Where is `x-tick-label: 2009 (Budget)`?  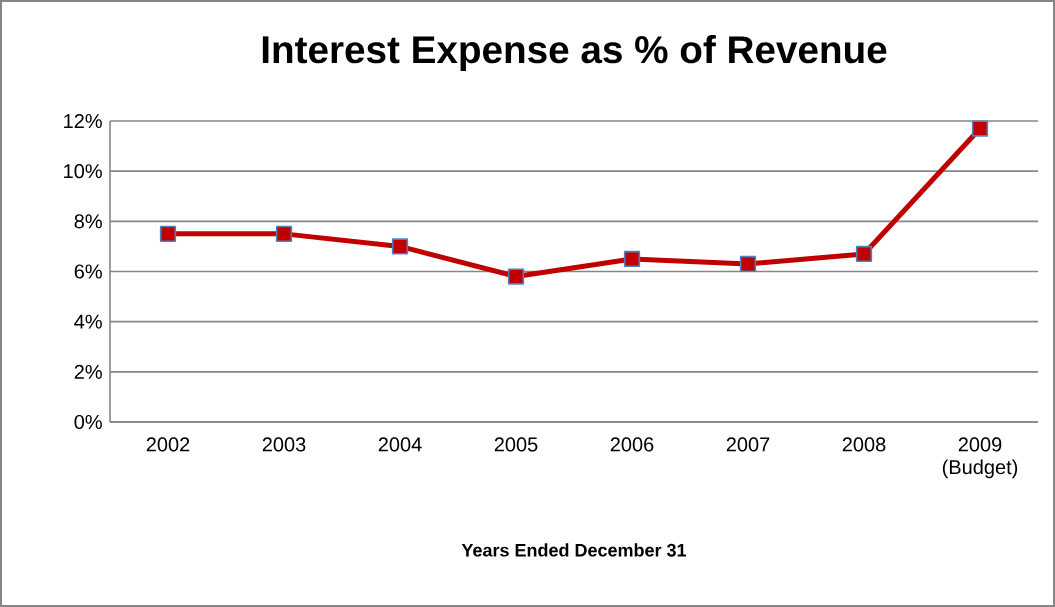 x-tick-label: 2009 (Budget) is located at coordinates (980, 458).